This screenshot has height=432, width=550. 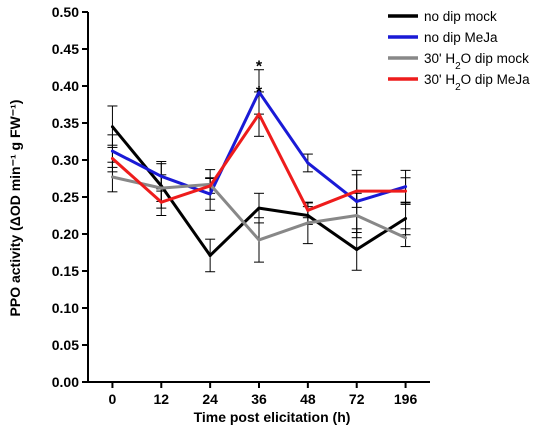 I want to click on legend-label: 30' H2O dip MeJa, so click(x=477, y=82).